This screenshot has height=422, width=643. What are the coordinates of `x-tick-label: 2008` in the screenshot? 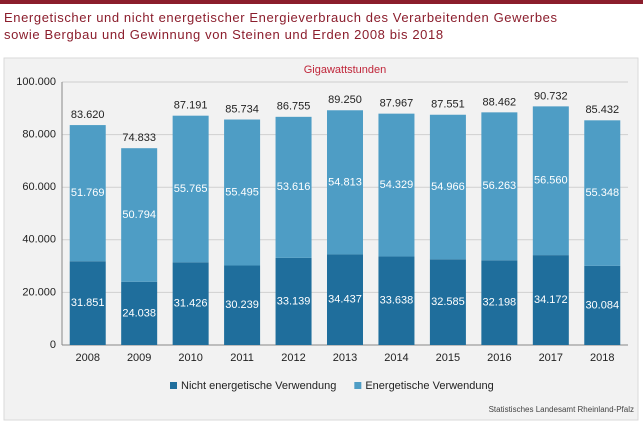 It's located at (87, 358).